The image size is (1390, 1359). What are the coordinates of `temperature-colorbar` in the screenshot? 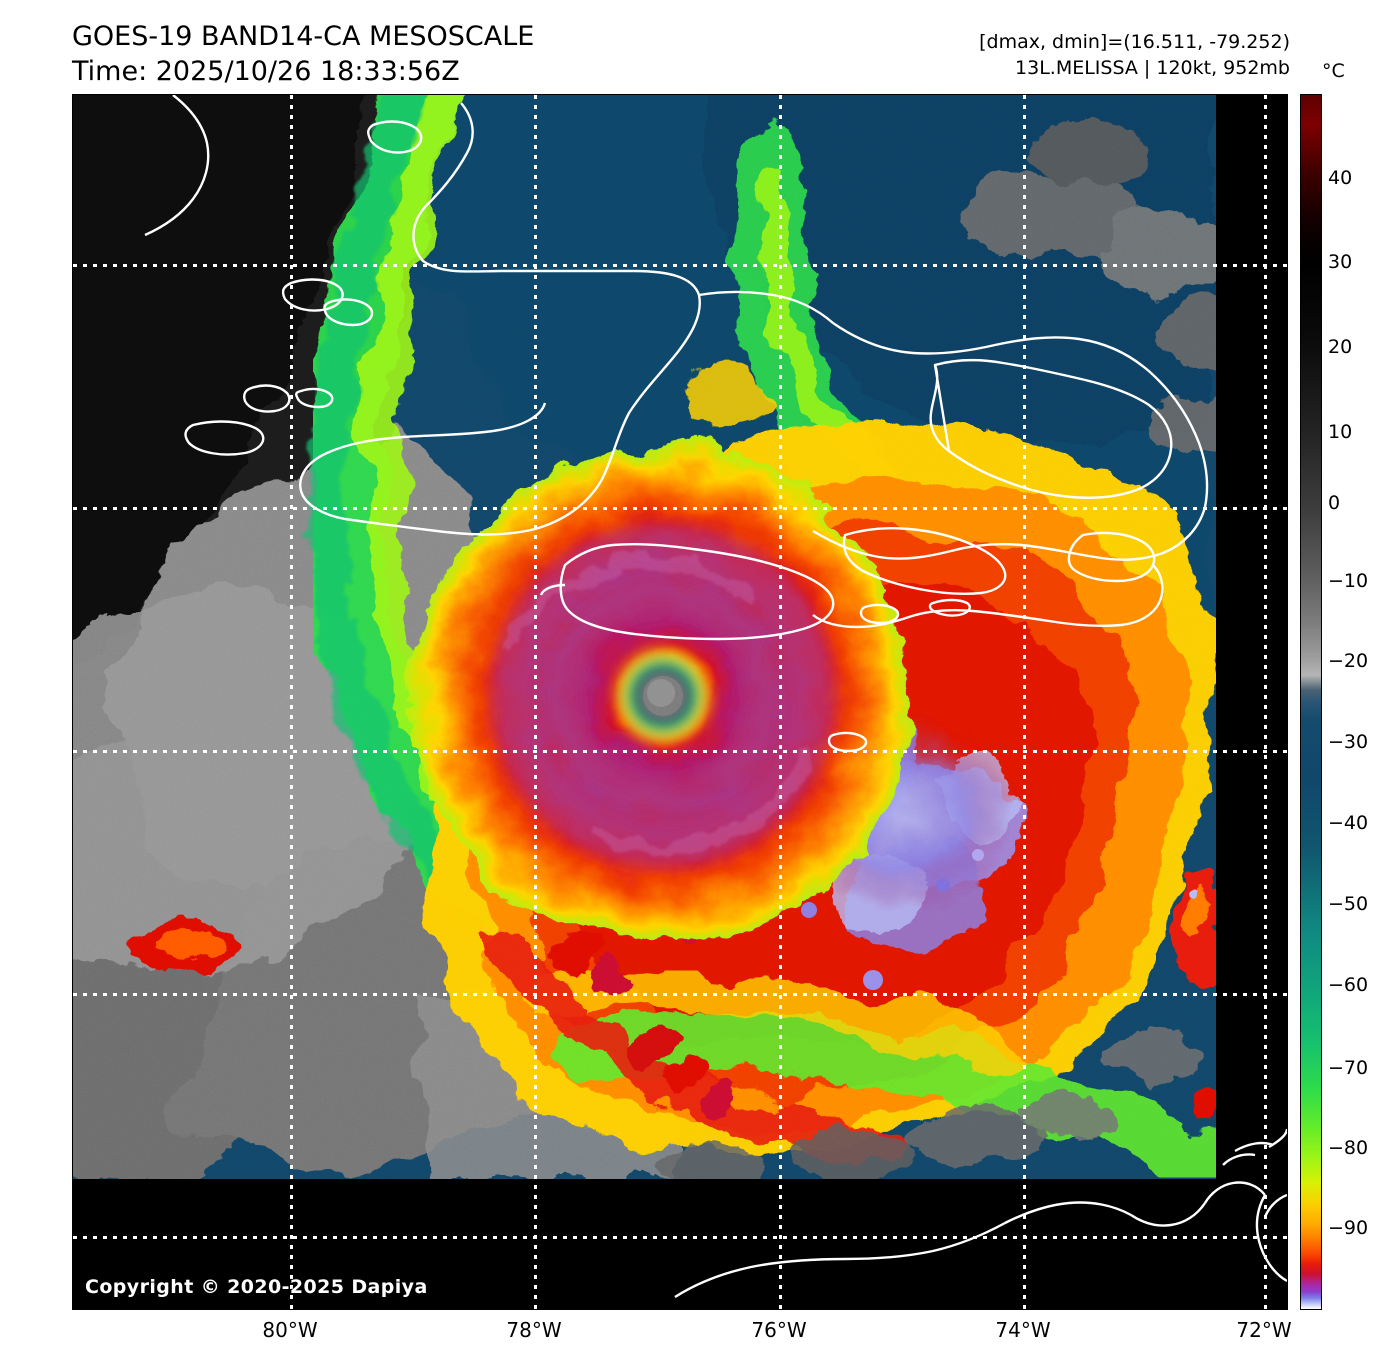 It's located at (1311, 702).